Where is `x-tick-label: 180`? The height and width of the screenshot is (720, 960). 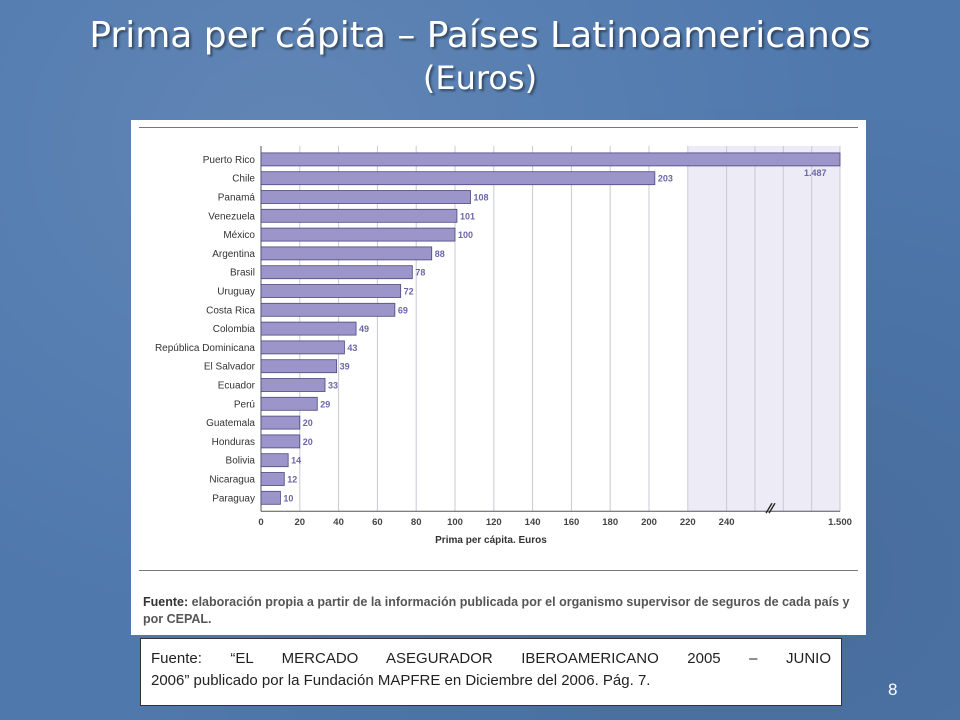
x-tick-label: 180 is located at coordinates (610, 522).